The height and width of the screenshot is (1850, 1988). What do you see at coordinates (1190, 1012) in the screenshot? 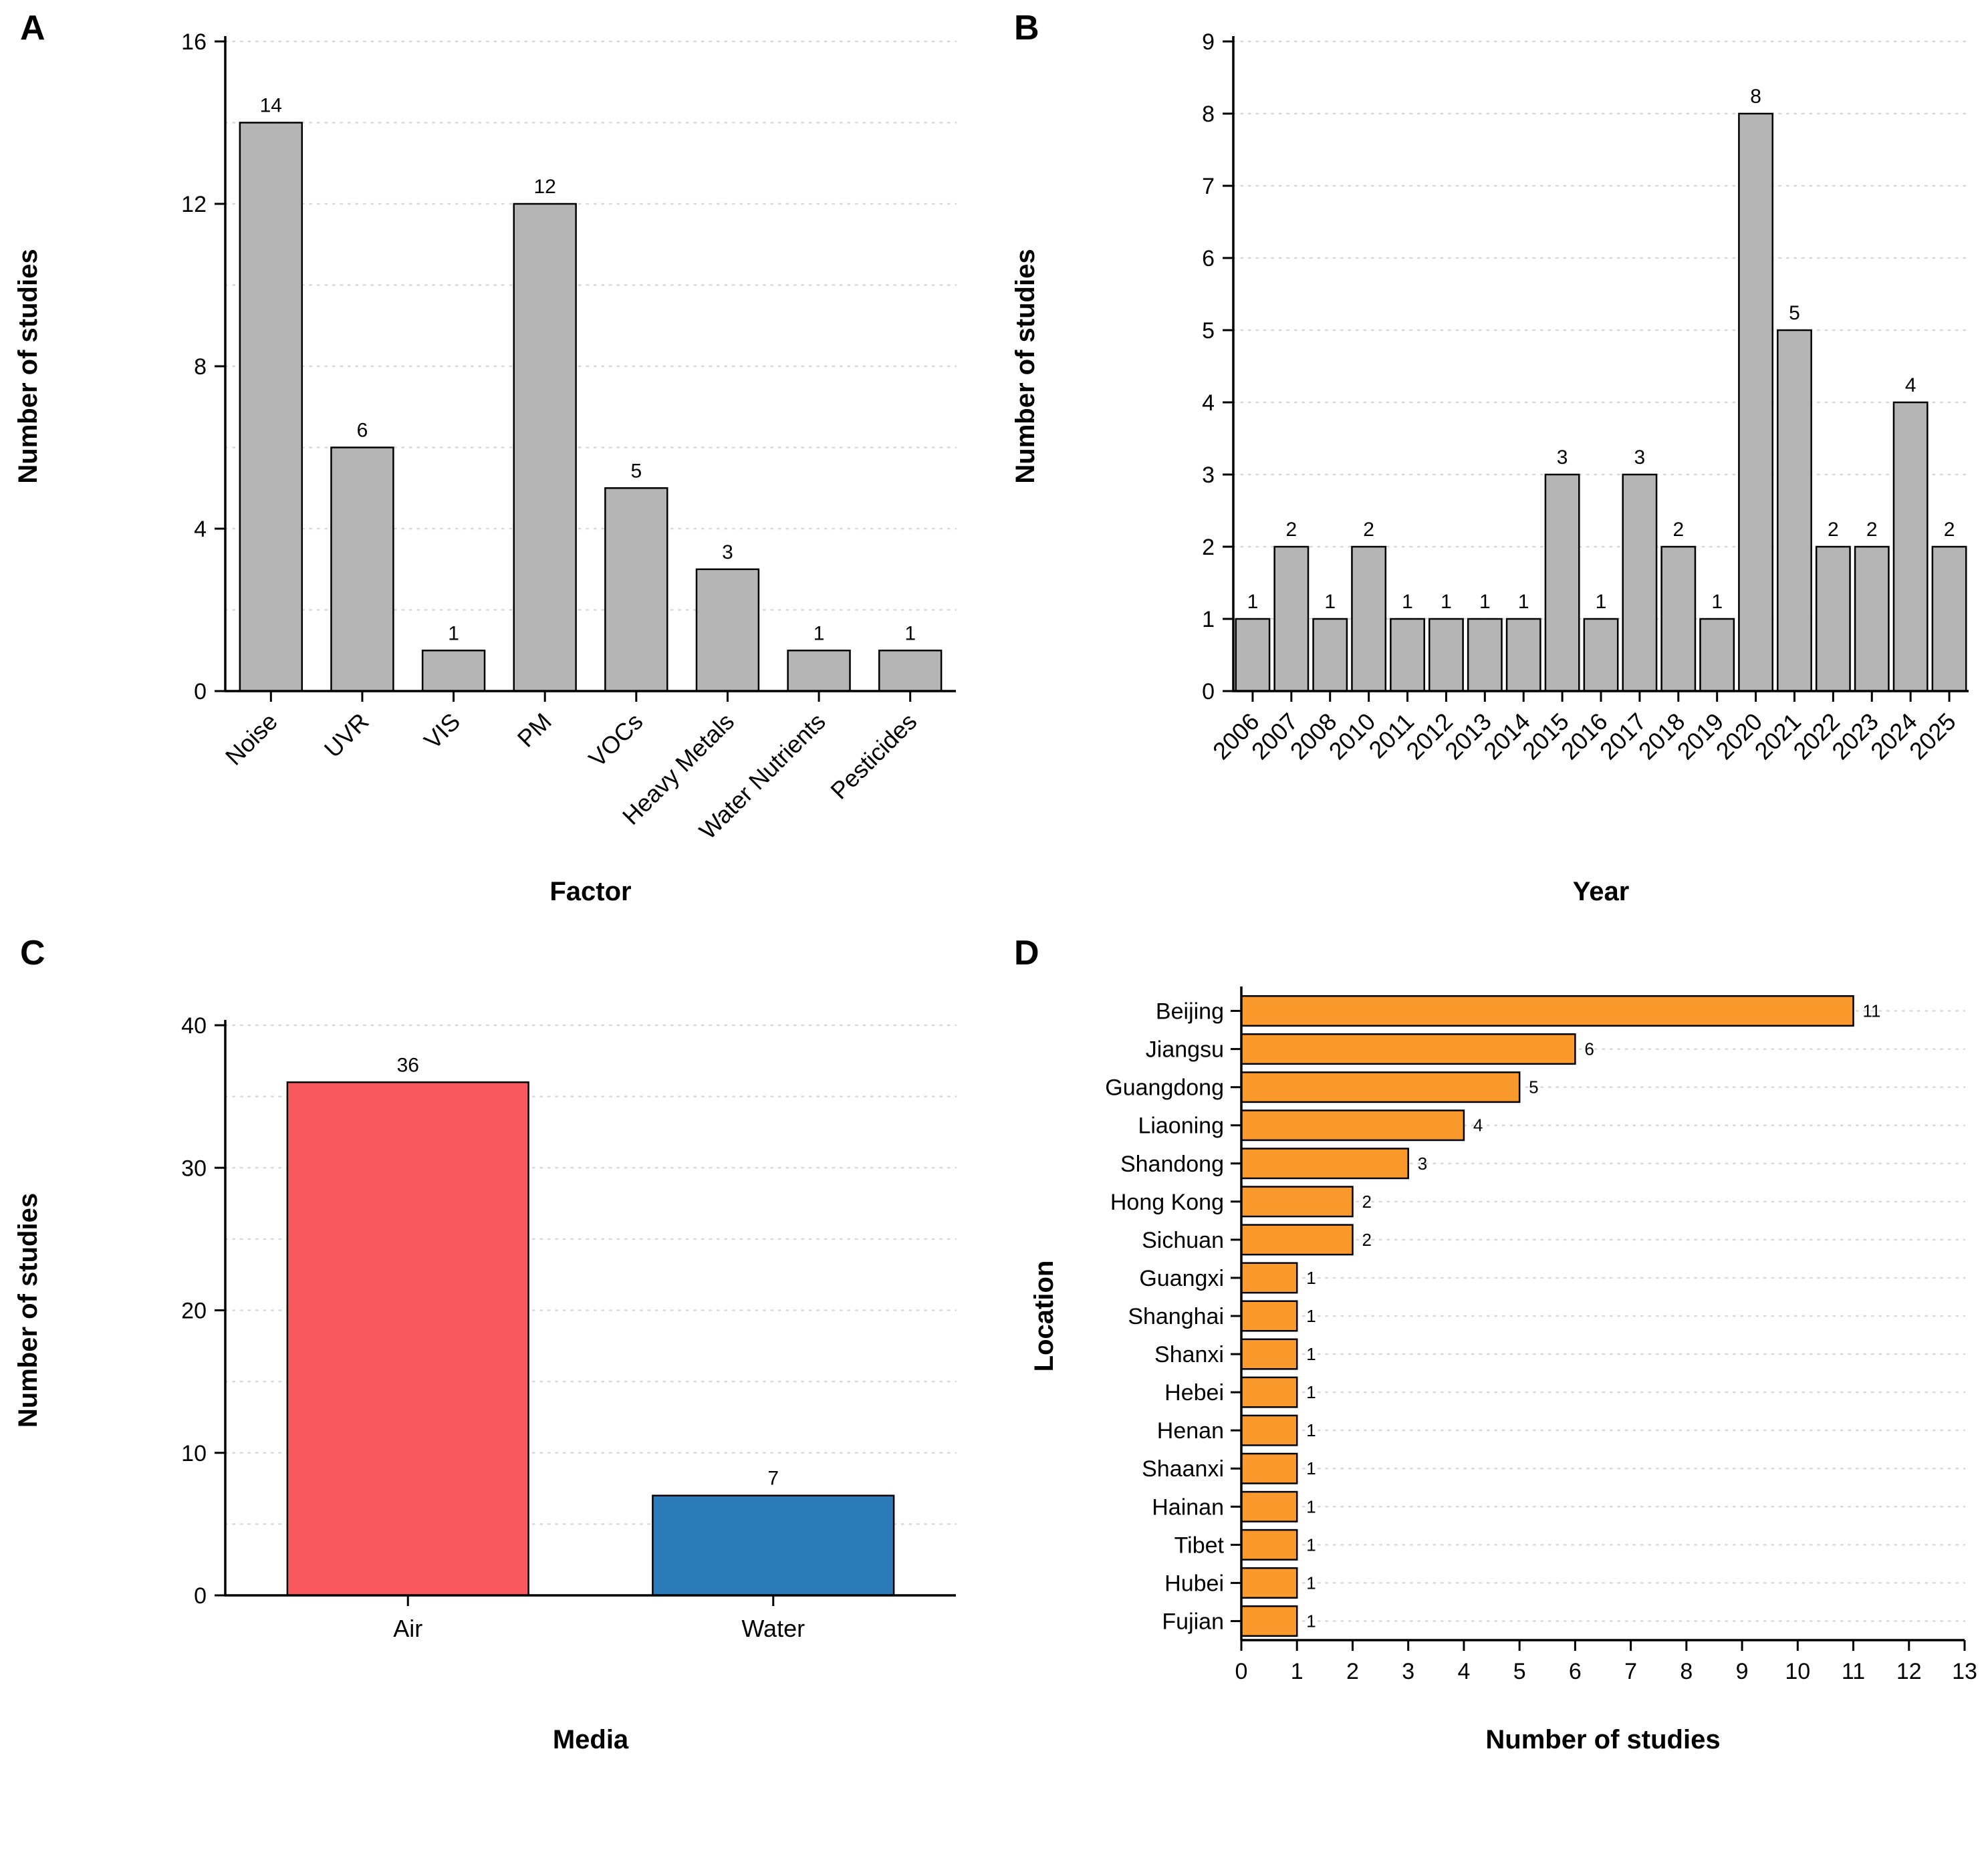
I see `svg-text: Beijing` at bounding box center [1190, 1012].